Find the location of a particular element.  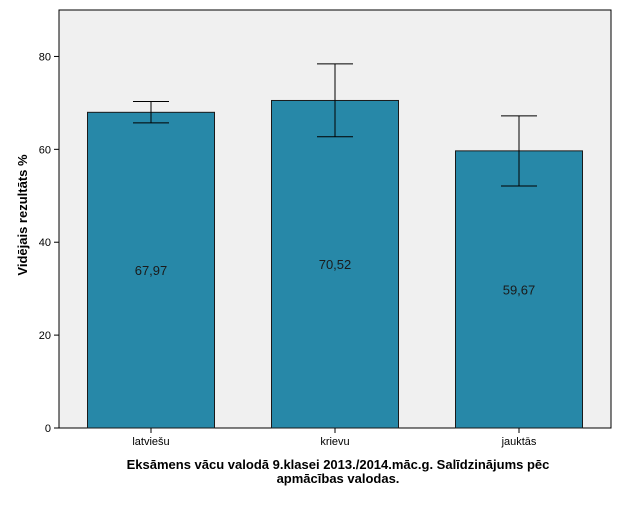

x-axis-title-line-2: apmācības valodas. is located at coordinates (338, 478).